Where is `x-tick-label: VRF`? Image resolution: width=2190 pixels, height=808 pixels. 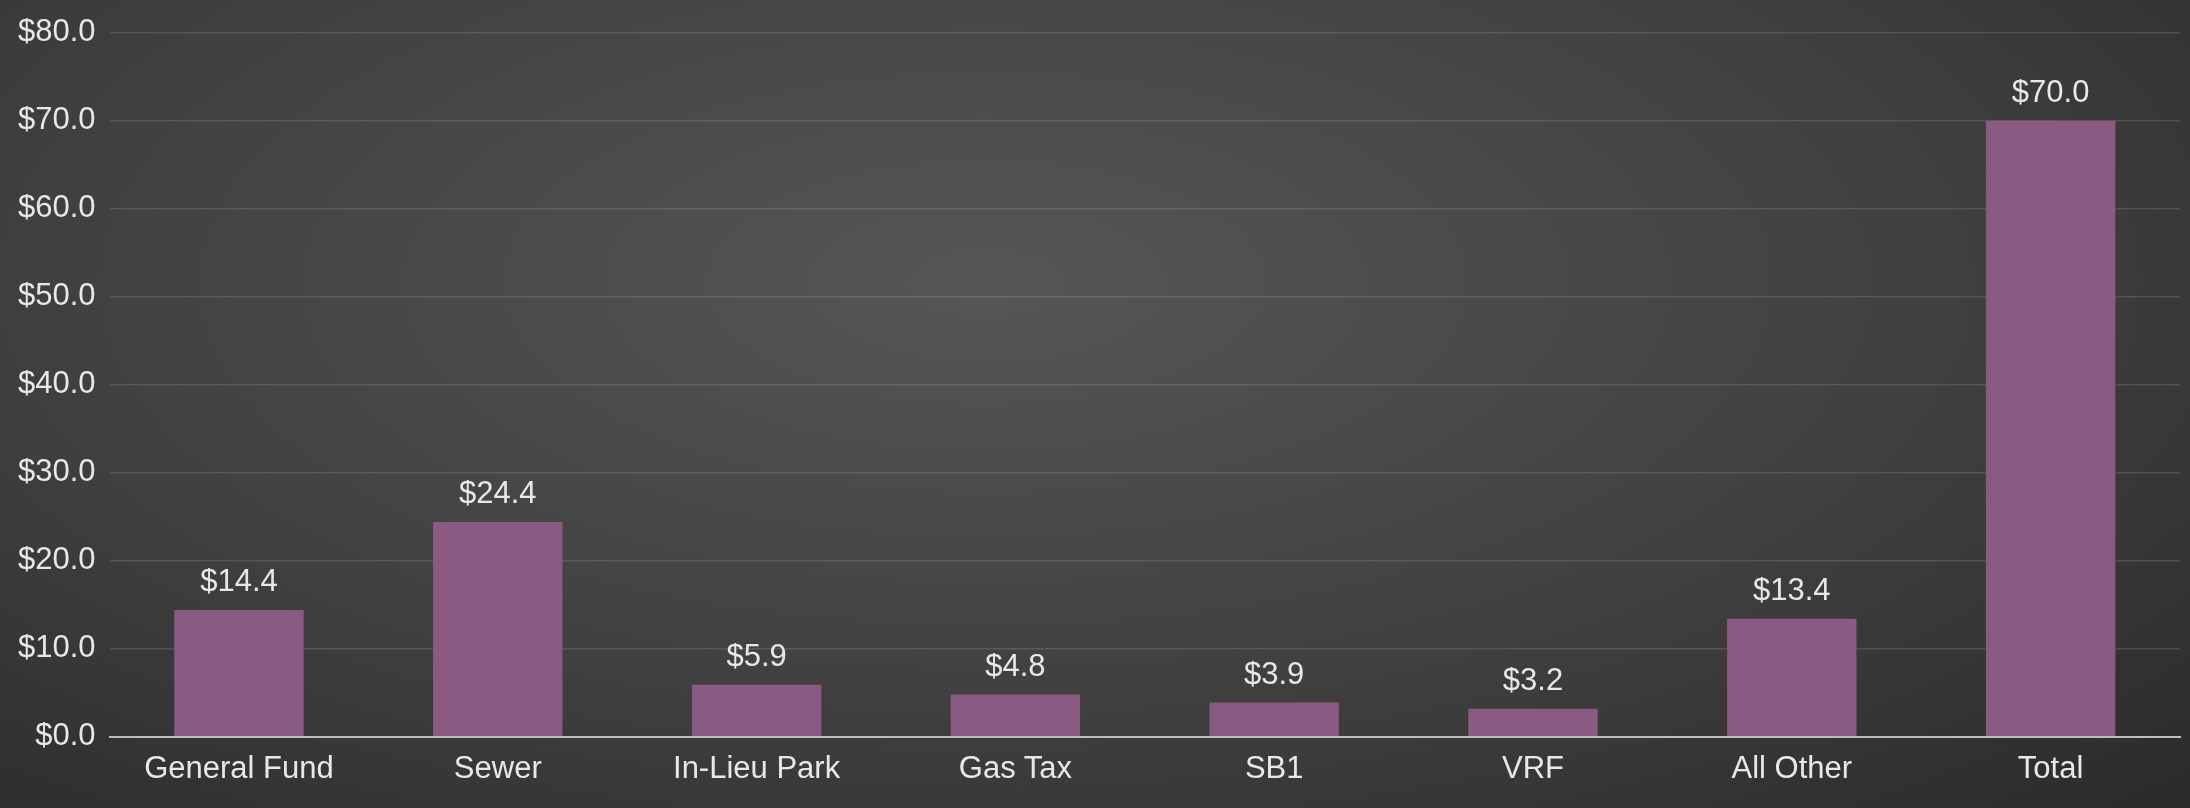
x-tick-label: VRF is located at coordinates (1532, 767).